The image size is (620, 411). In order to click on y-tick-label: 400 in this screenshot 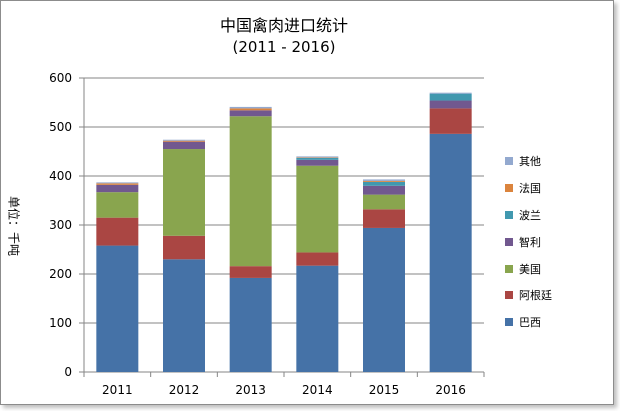, I will do `click(60, 176)`.